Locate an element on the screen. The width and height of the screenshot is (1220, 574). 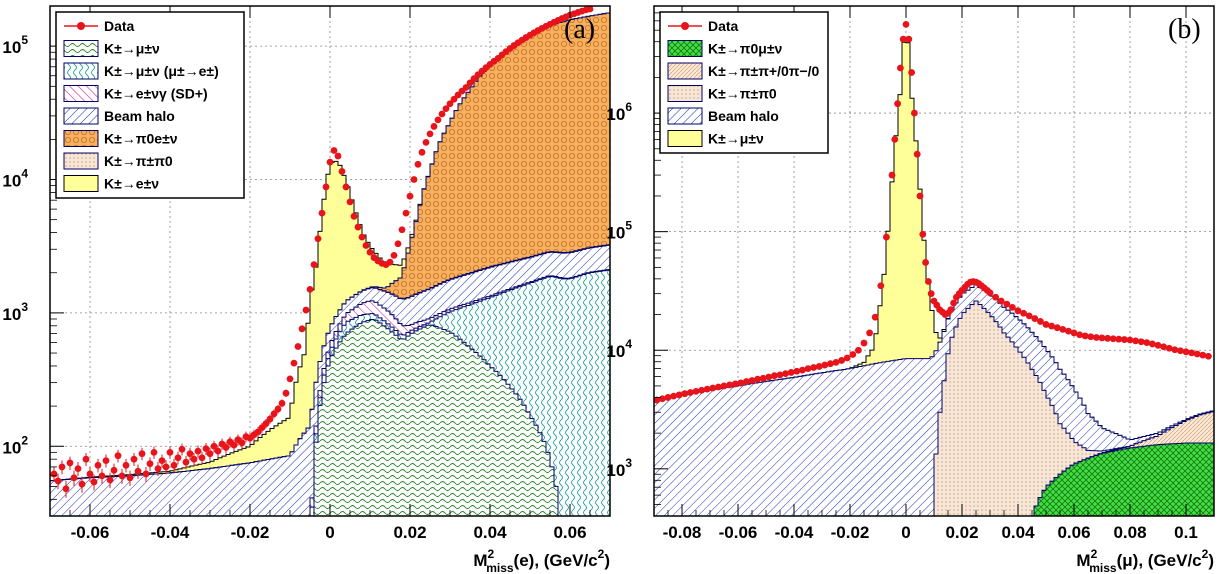
panel-b-label: (b) is located at coordinates (1184, 29).